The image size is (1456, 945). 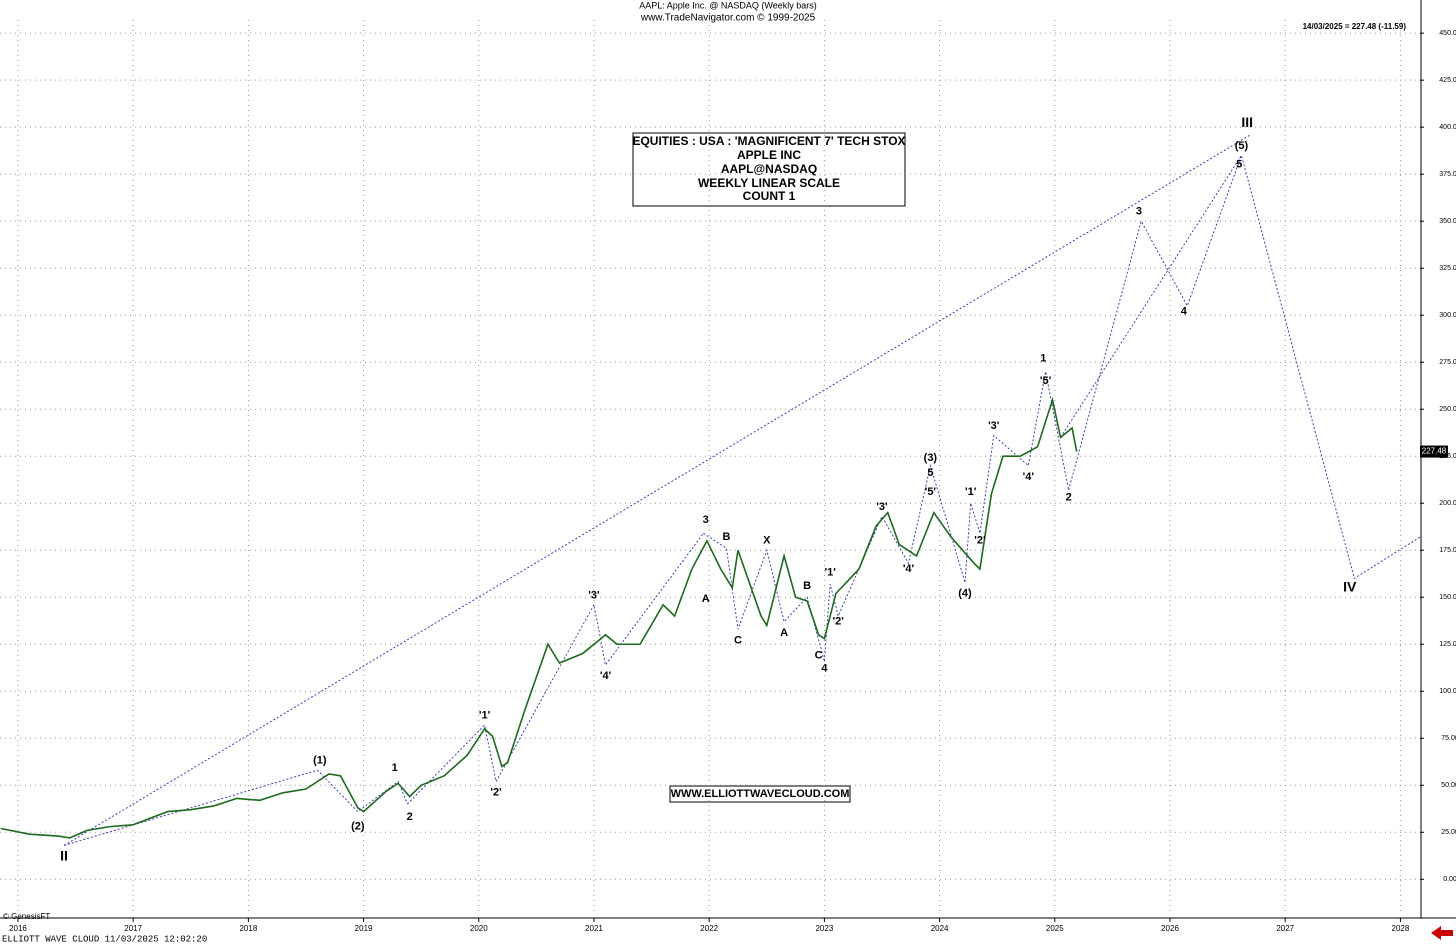 What do you see at coordinates (728, 18) in the screenshot?
I see `chart-subtitle: www.TradeNavigator.com © 1999-2025` at bounding box center [728, 18].